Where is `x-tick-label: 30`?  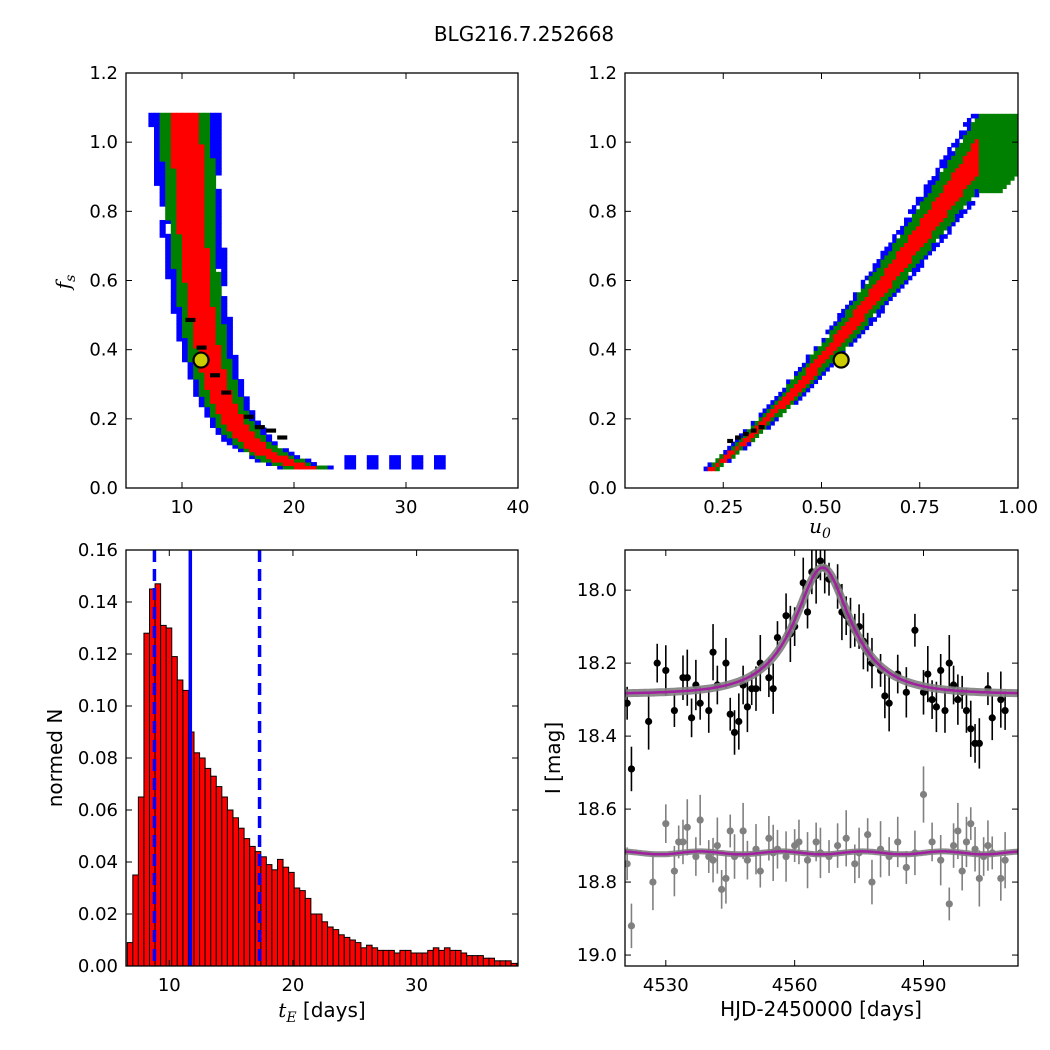
x-tick-label: 30 is located at coordinates (416, 985).